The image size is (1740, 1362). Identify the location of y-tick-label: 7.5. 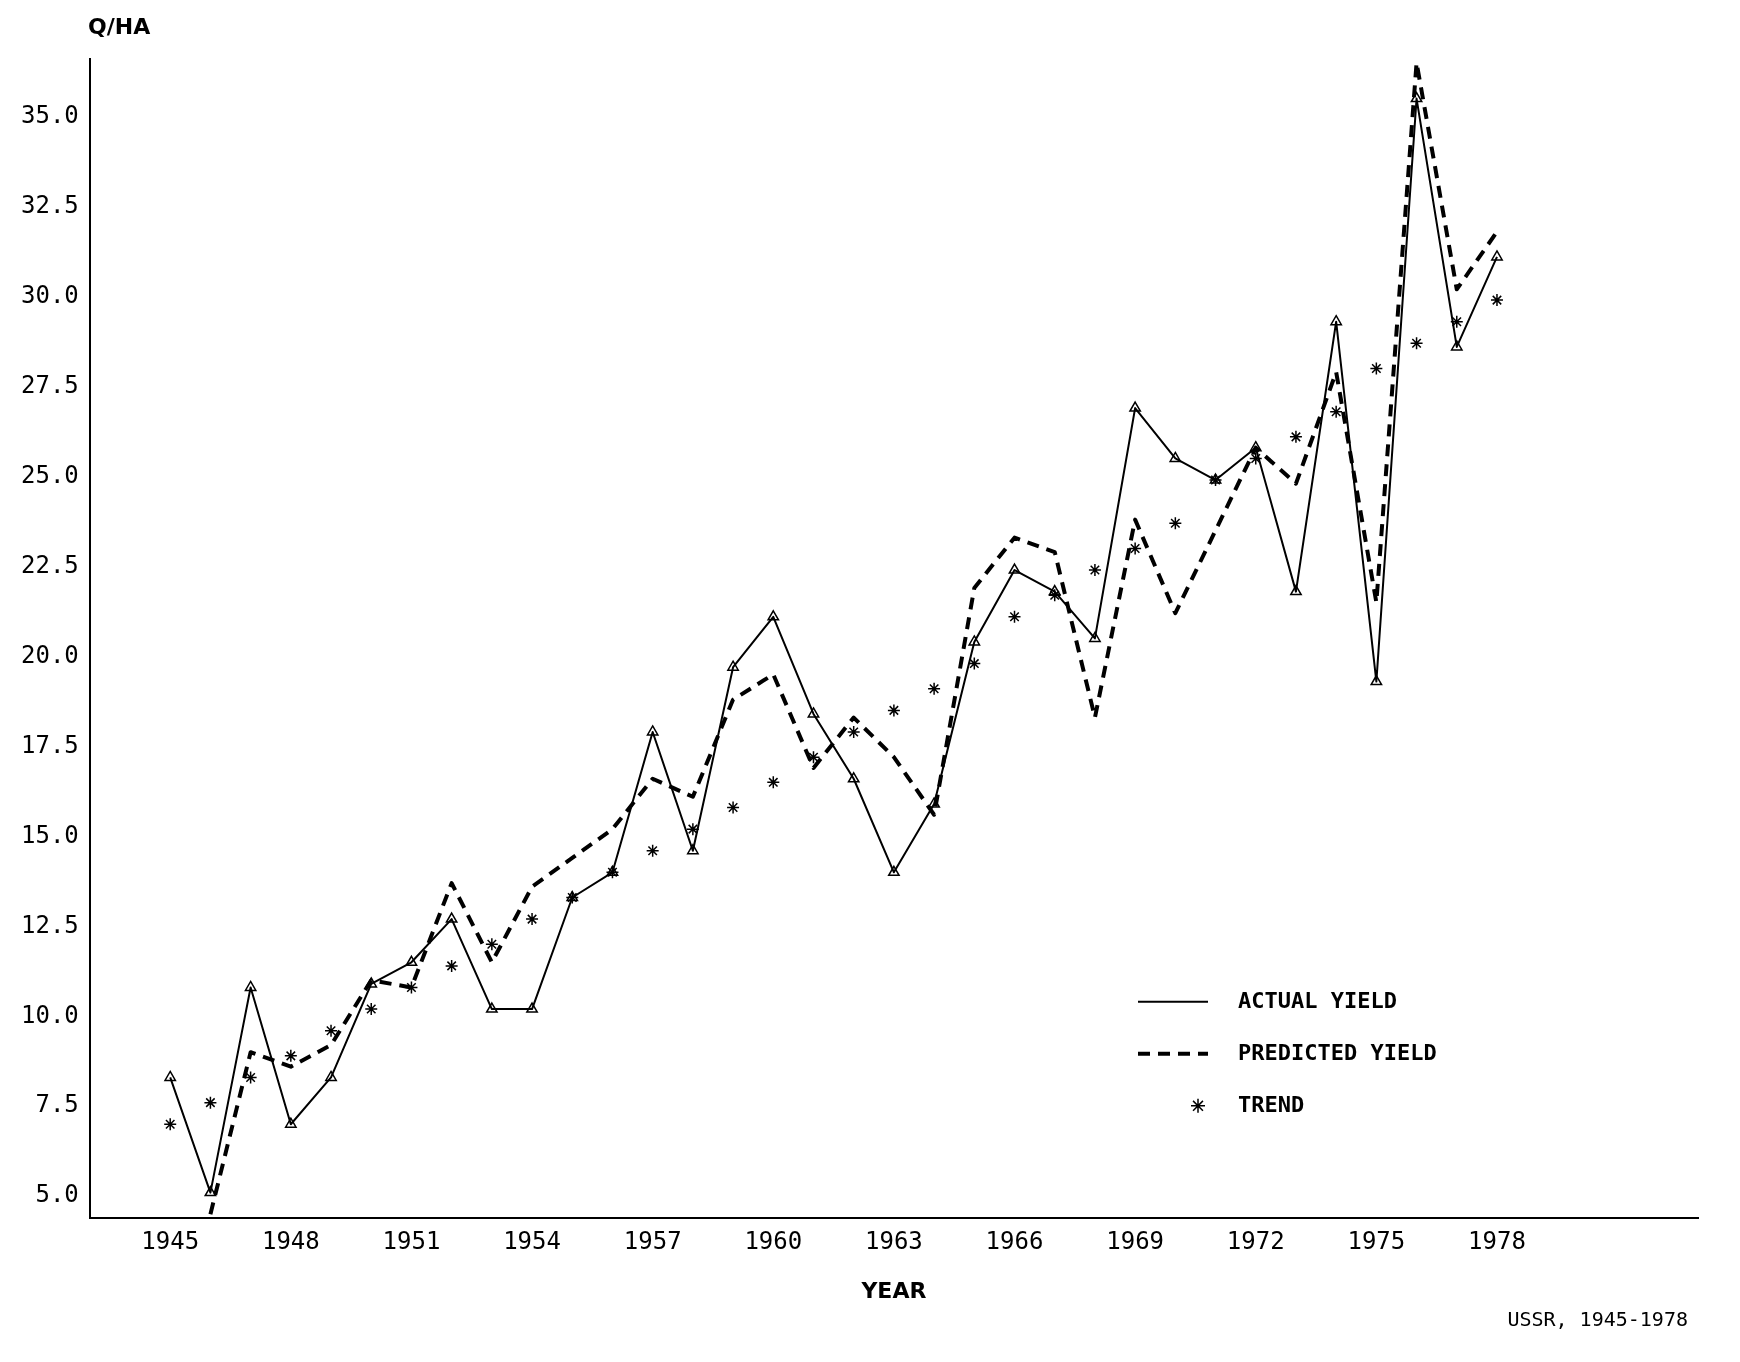
(57, 1104).